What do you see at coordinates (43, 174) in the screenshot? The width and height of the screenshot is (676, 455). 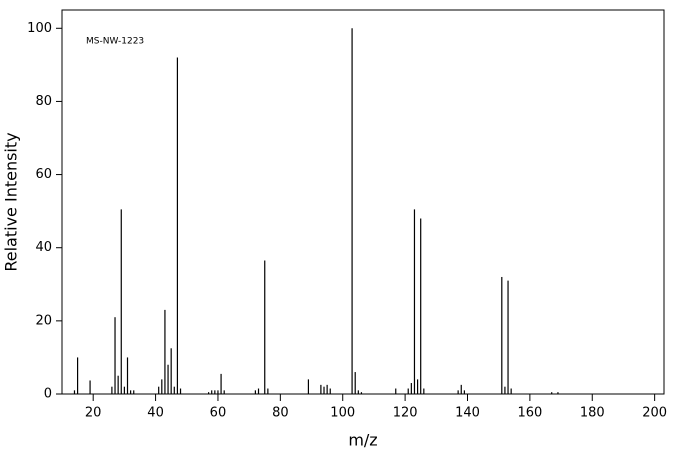 I see `y-tick-label: 60` at bounding box center [43, 174].